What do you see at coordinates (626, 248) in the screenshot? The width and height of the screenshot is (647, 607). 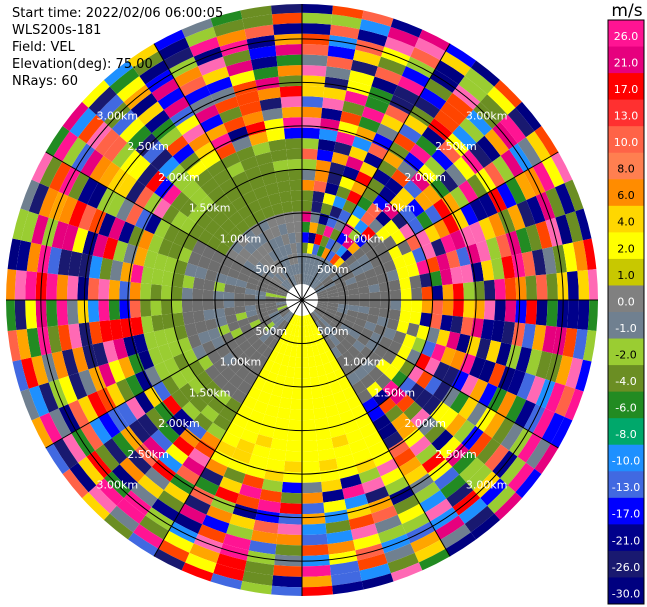 I see `colorbar-tick: 2.0` at bounding box center [626, 248].